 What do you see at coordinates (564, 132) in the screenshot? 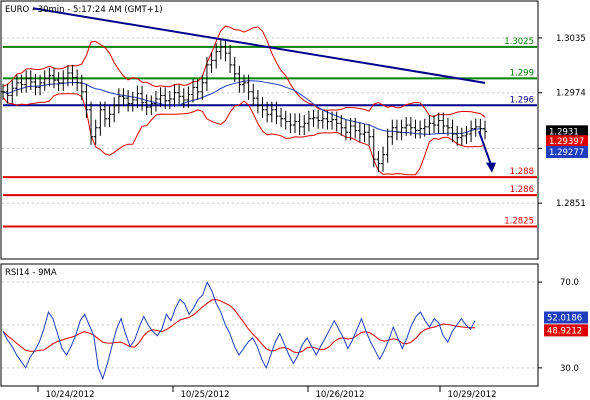
I see `price-badge-label: 1.2931` at bounding box center [564, 132].